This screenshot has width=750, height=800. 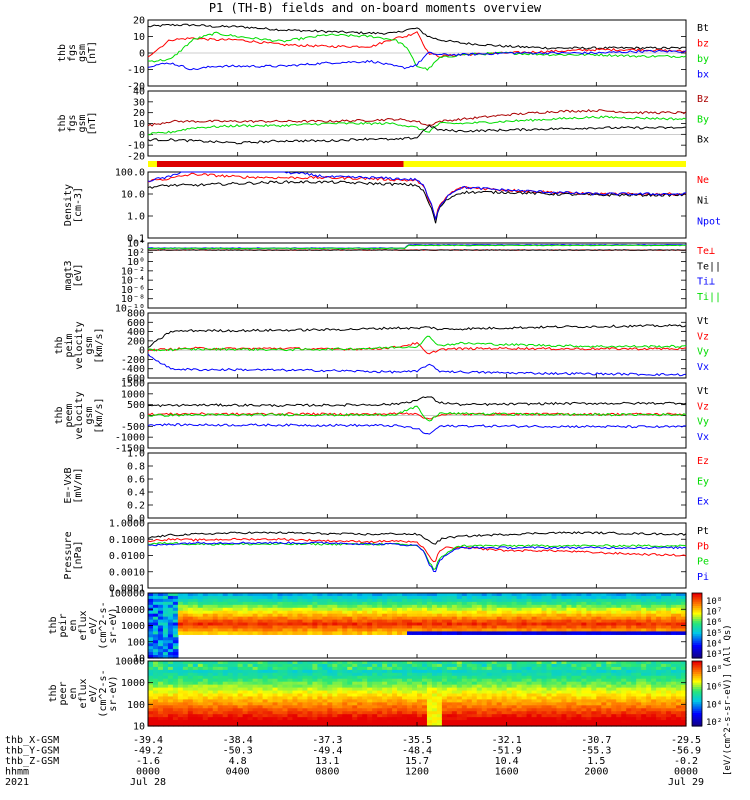 What do you see at coordinates (136, 146) in the screenshot?
I see `y-tick-label: -10` at bounding box center [136, 146].